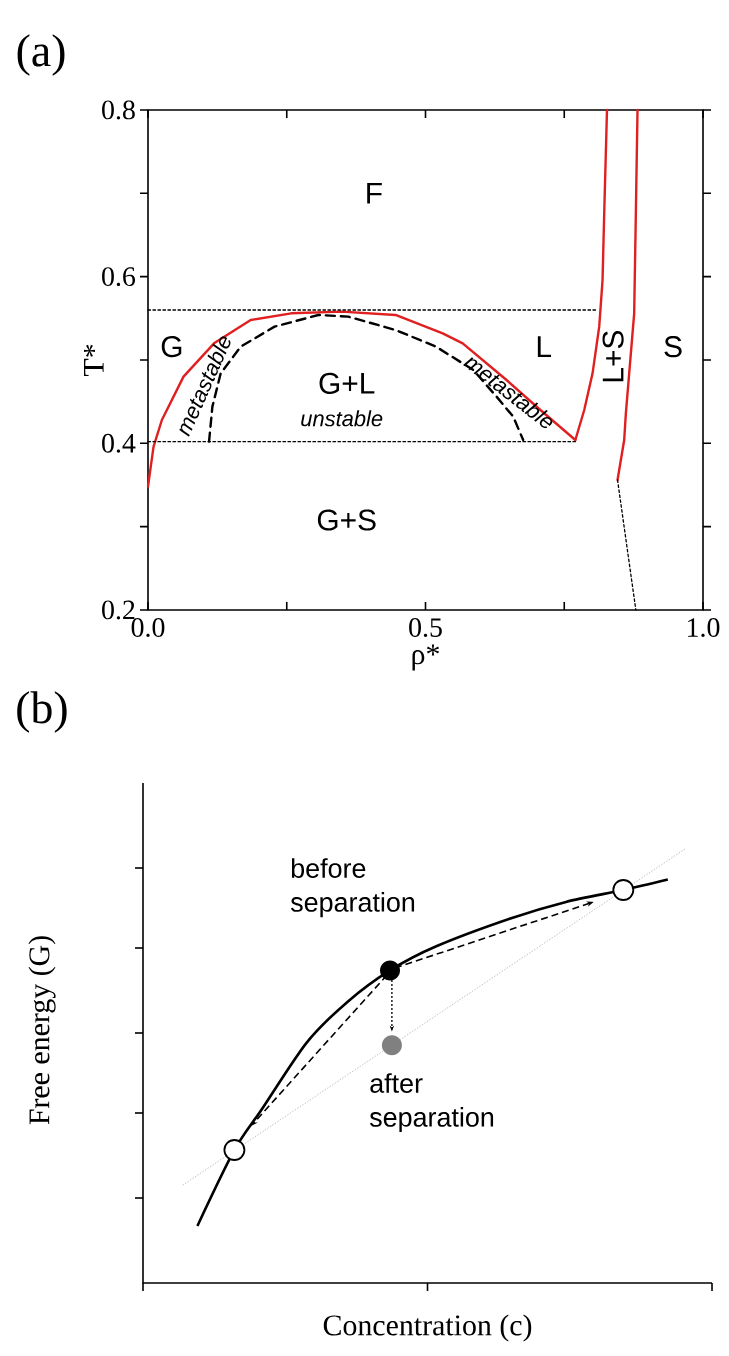 The image size is (729, 1356). What do you see at coordinates (342, 418) in the screenshot?
I see `annotation: unstable` at bounding box center [342, 418].